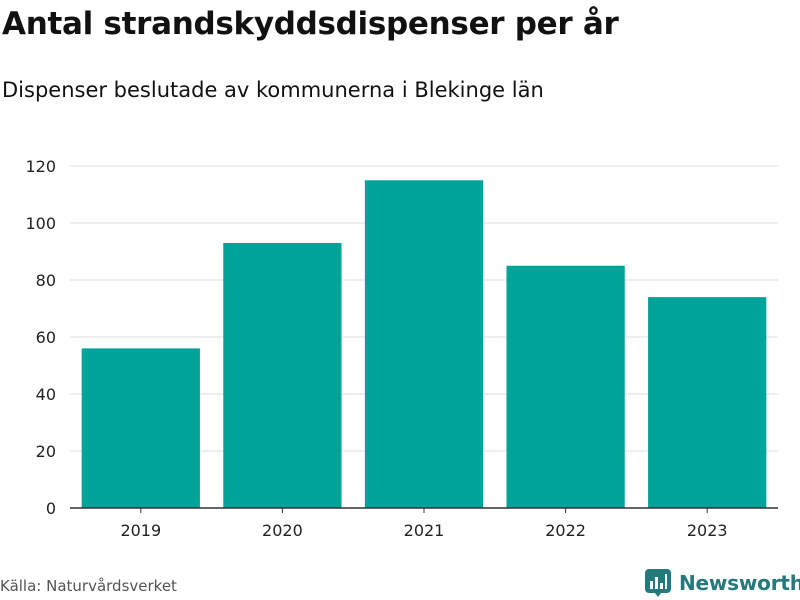 The image size is (800, 600). I want to click on bar-2019, so click(140, 428).